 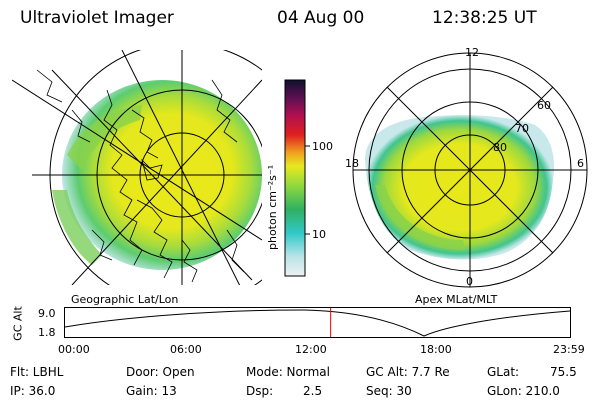 What do you see at coordinates (321, 18) in the screenshot?
I see `date-label: 04 Aug 00` at bounding box center [321, 18].